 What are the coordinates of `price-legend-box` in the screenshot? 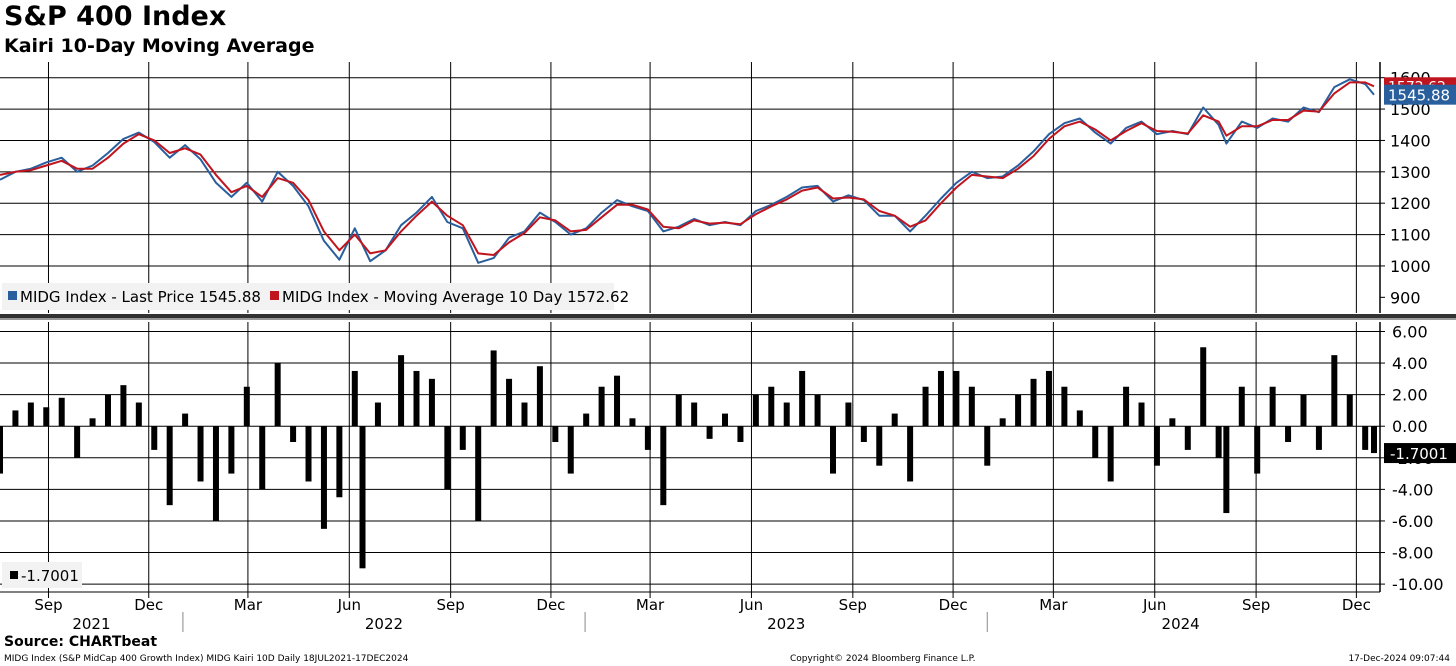 It's located at (308, 296).